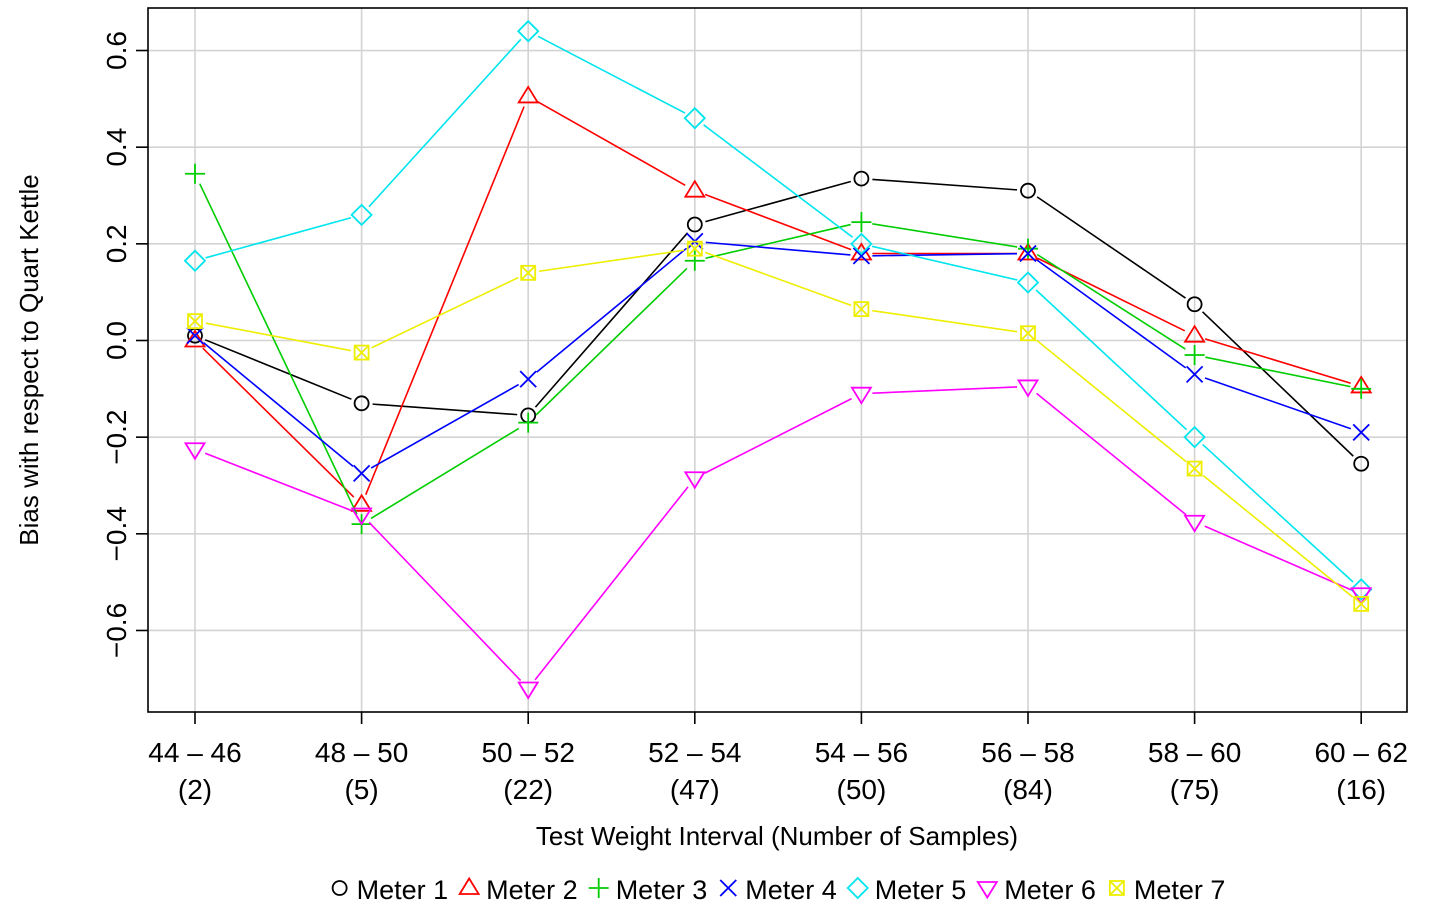  Describe the element at coordinates (791, 890) in the screenshot. I see `legend-label: Meter 4` at that location.